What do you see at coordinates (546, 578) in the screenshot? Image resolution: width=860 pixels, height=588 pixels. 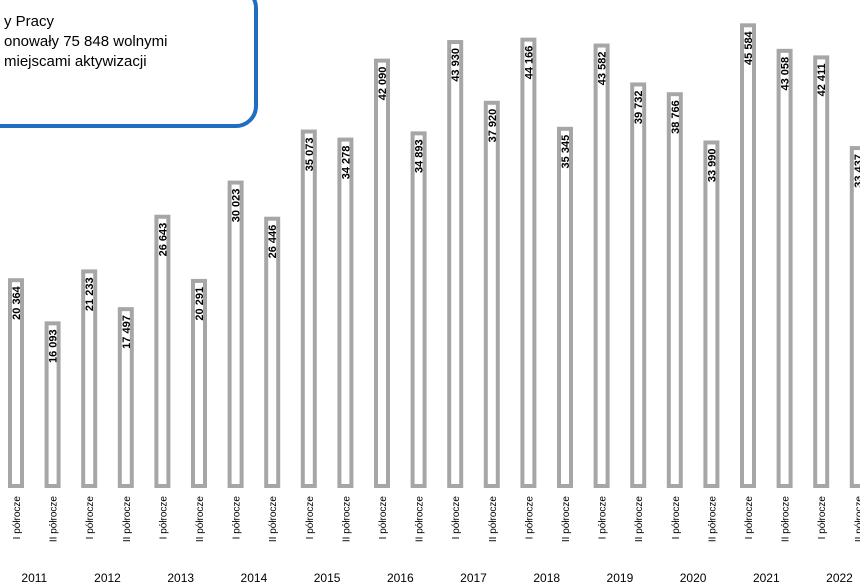 I see `year-label: 2018` at bounding box center [546, 578].